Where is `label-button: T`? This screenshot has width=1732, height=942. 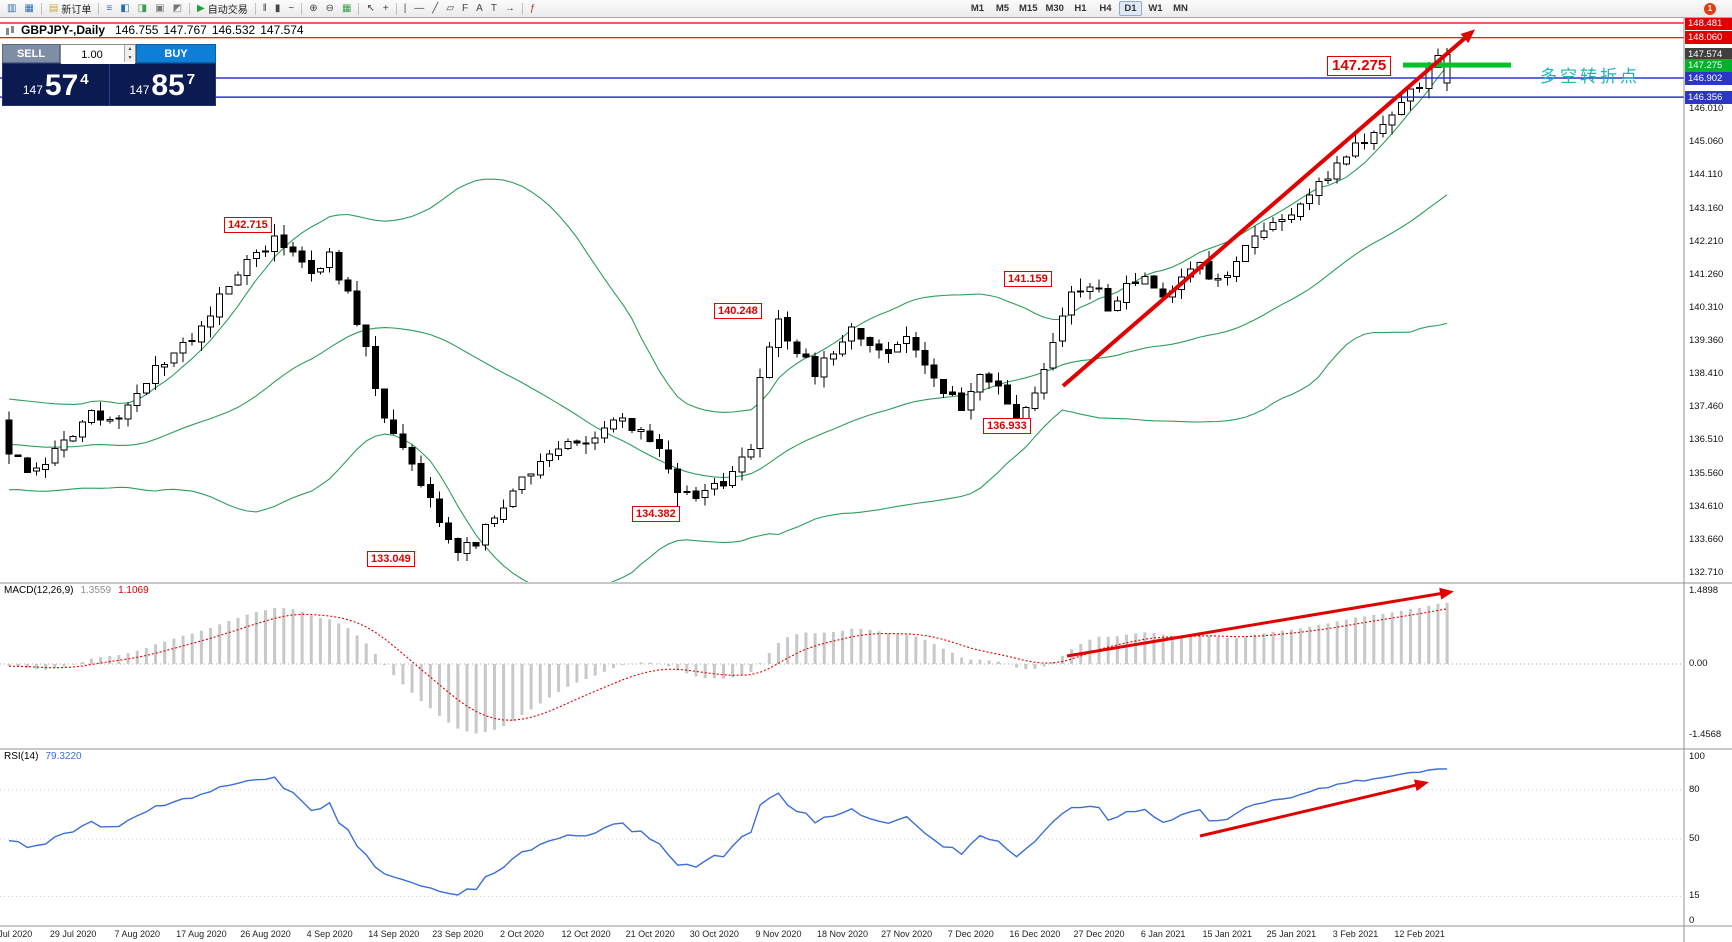
label-button: T is located at coordinates (494, 9).